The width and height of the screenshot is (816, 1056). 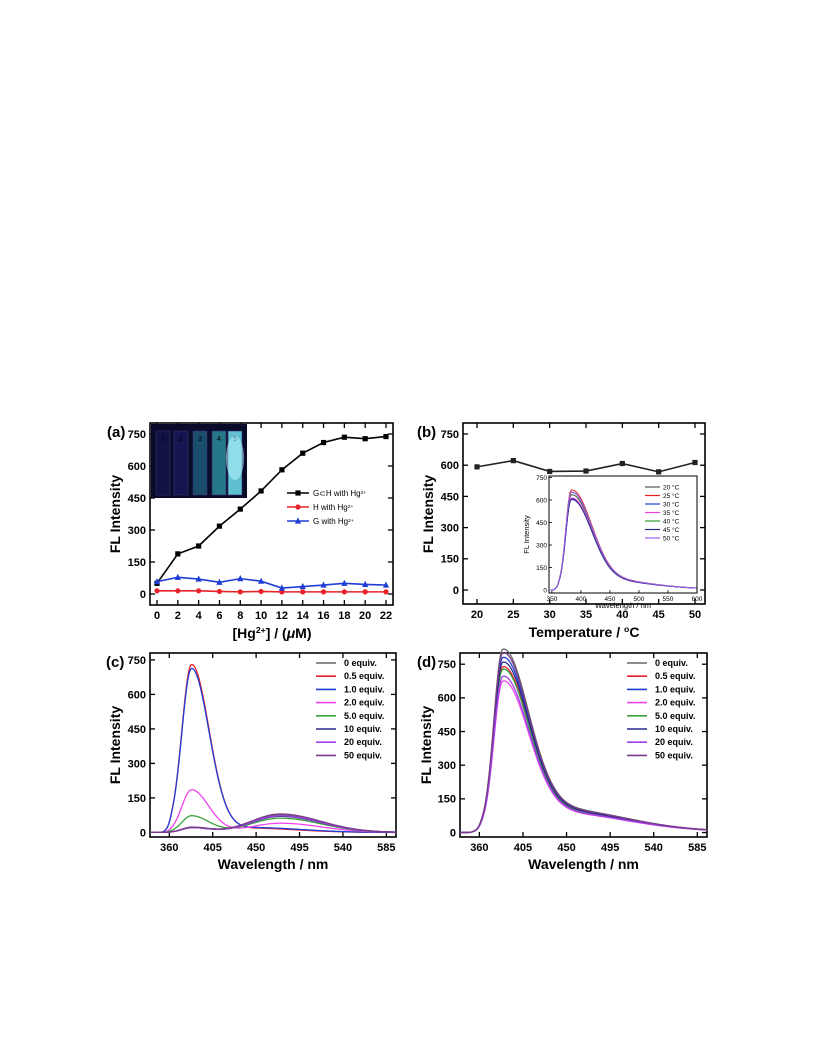 I want to click on inset-photo: 12345, so click(x=199, y=461).